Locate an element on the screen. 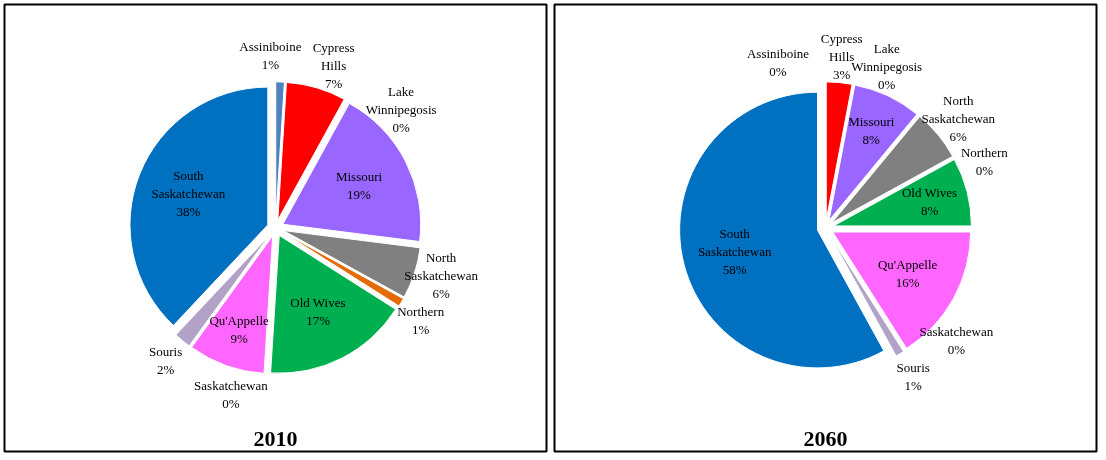 The width and height of the screenshot is (1106, 460). data-label: 2% is located at coordinates (166, 370).